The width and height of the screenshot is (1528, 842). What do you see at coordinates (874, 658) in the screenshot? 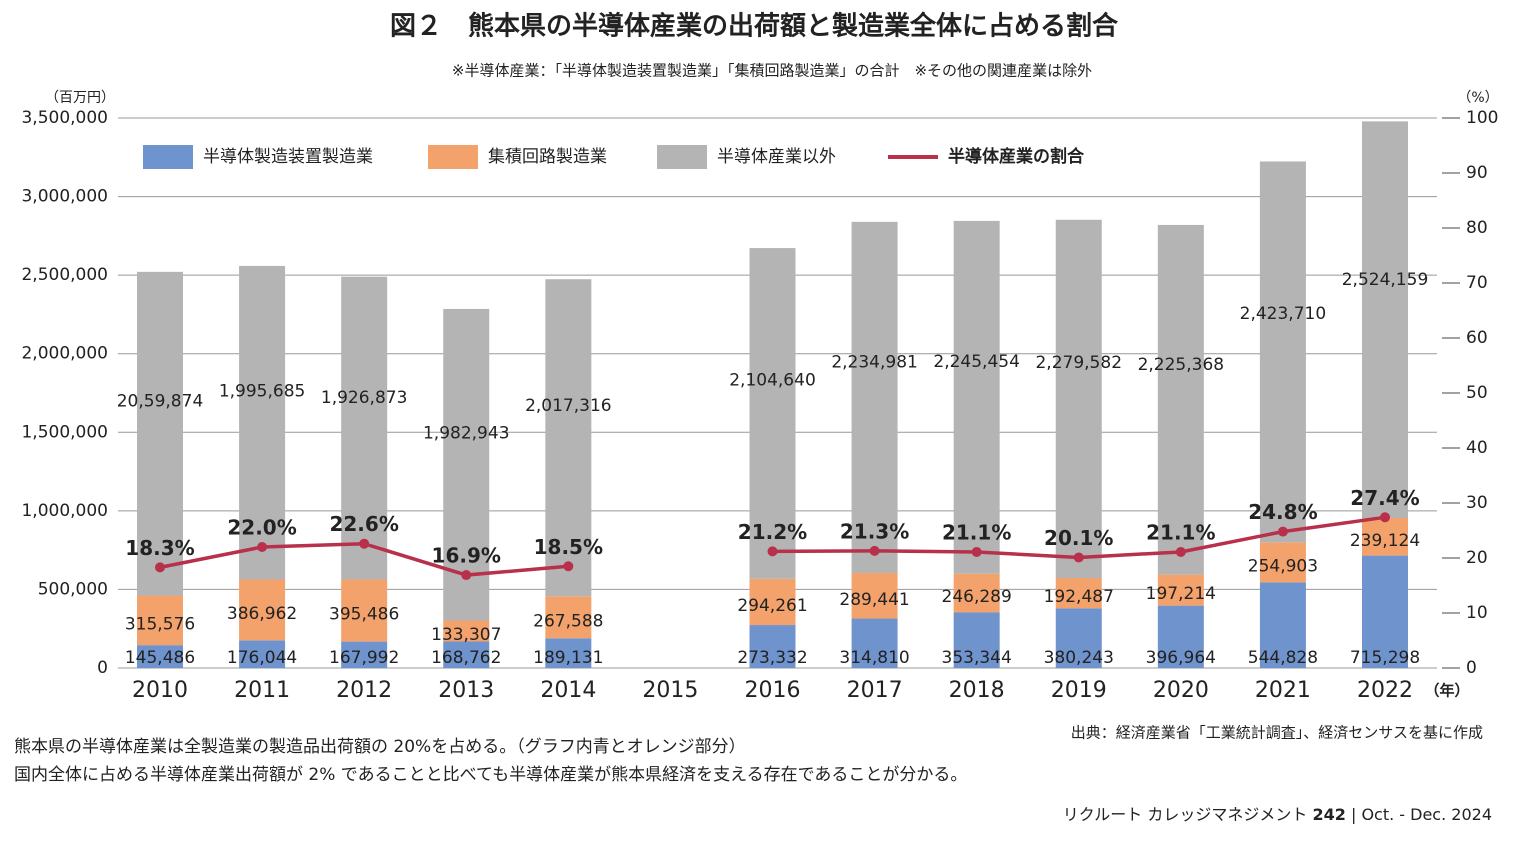
I see `value-label: 314,810` at bounding box center [874, 658].